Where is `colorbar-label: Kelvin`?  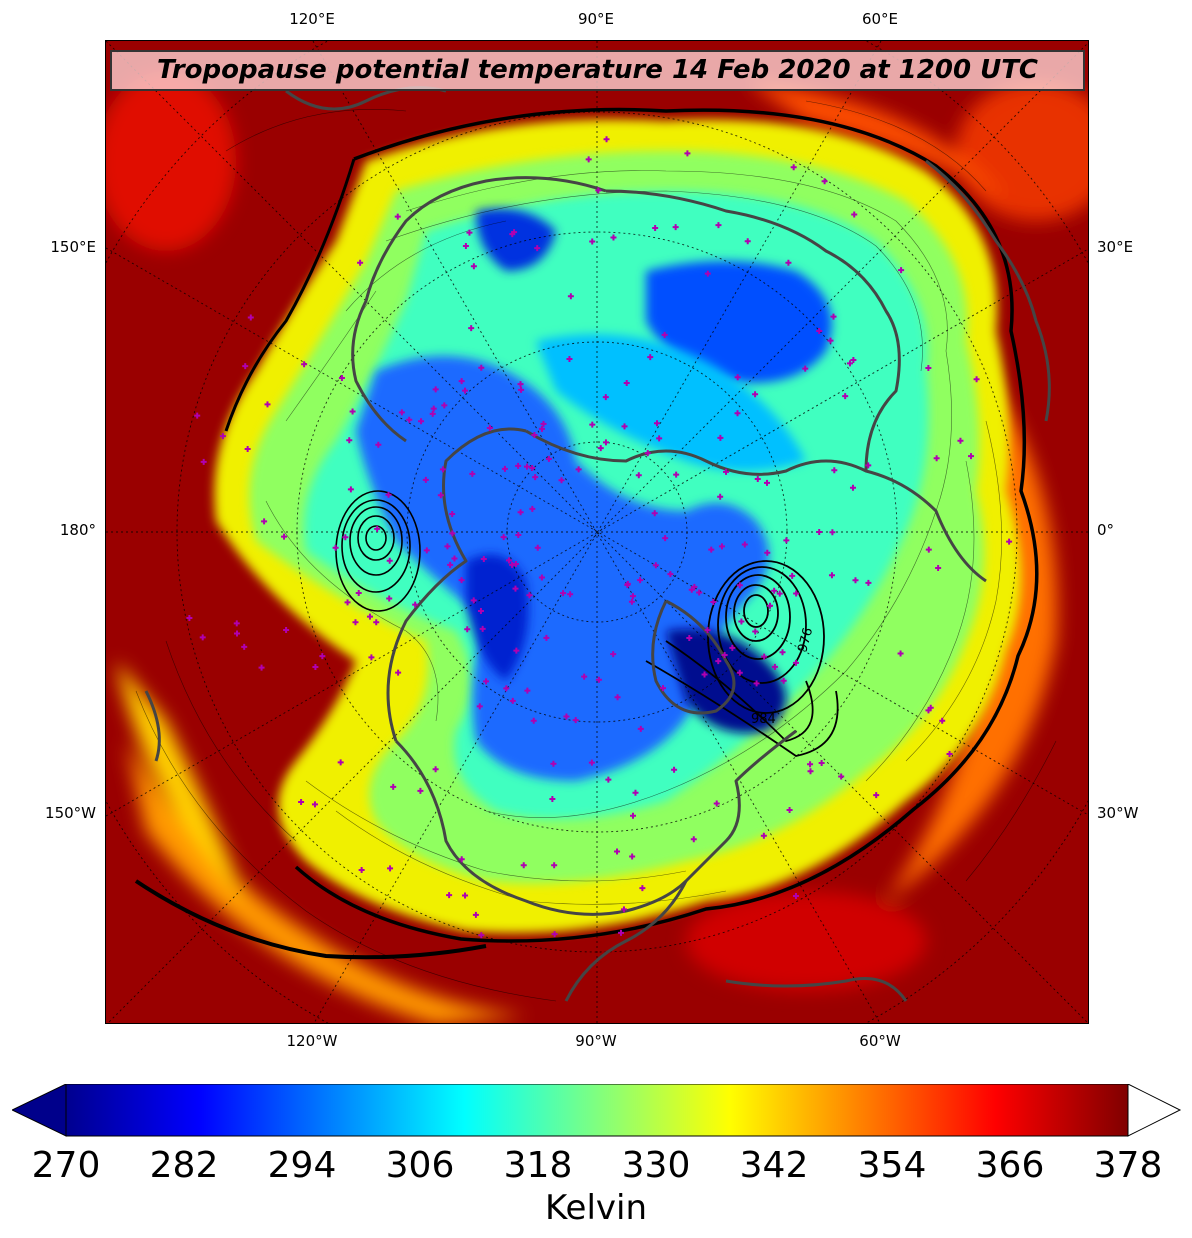
colorbar-label: Kelvin is located at coordinates (596, 1208).